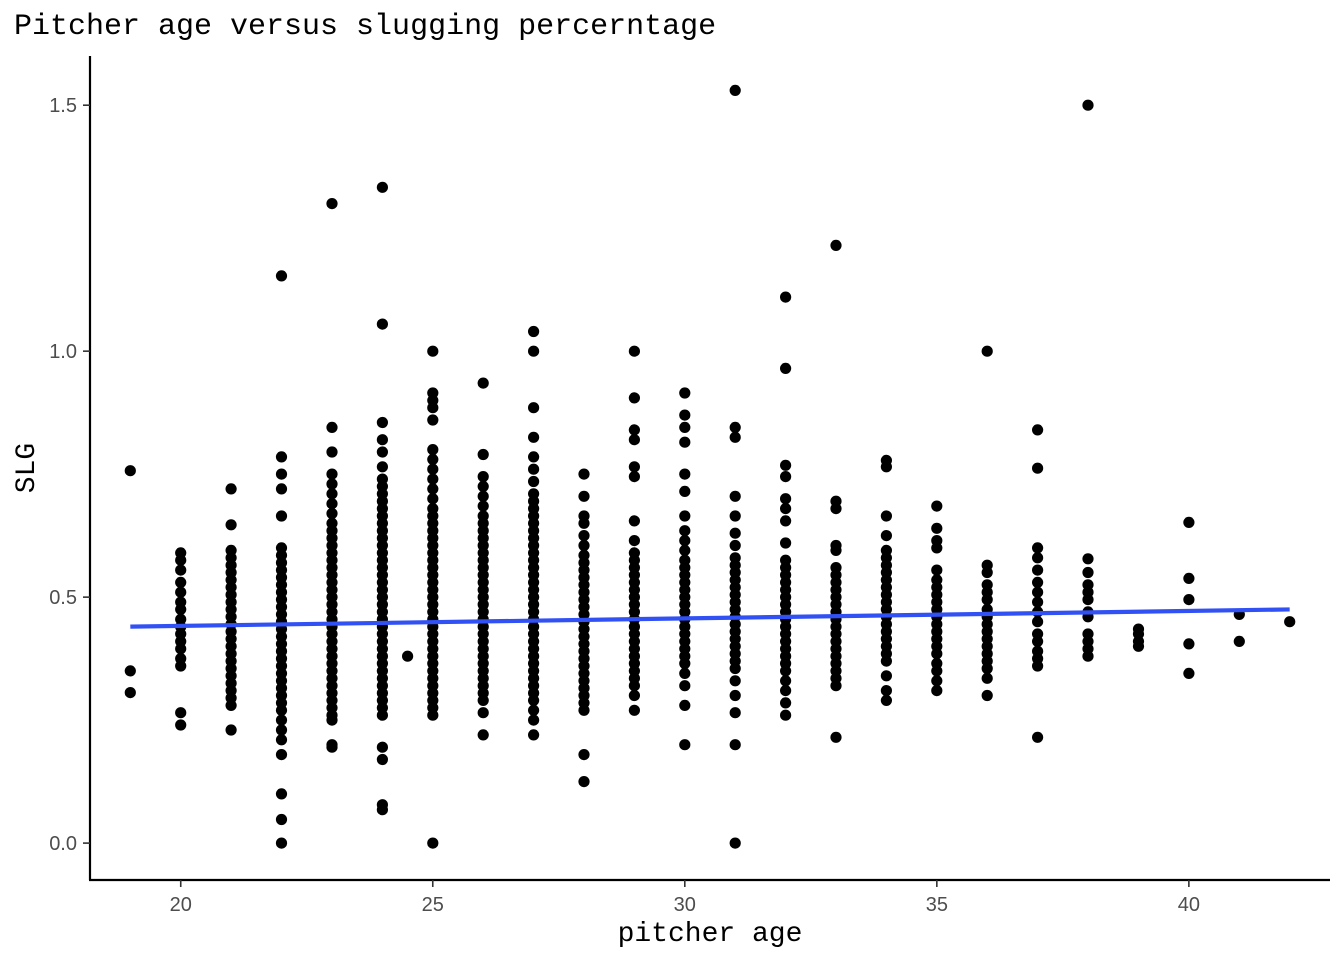 The image size is (1344, 960). I want to click on trend-line, so click(710, 618).